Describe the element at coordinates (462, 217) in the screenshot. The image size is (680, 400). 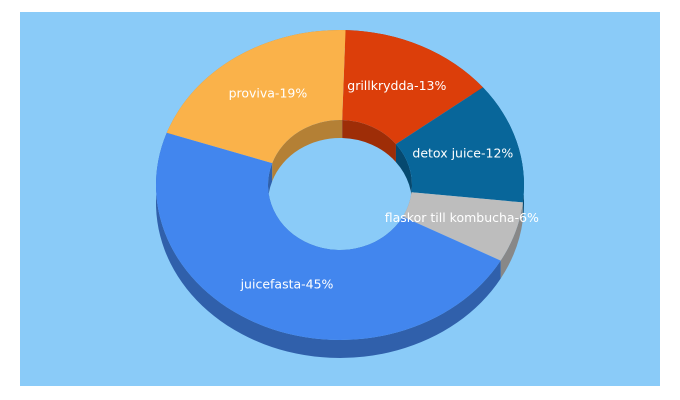
I see `data-label: flaskor till kombucha-6%` at that location.